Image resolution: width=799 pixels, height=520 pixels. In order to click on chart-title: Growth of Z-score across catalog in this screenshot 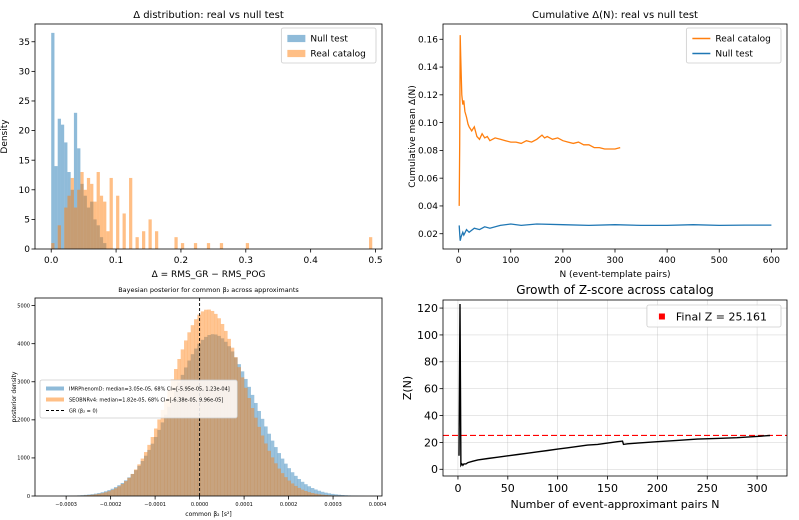, I will do `click(615, 290)`.